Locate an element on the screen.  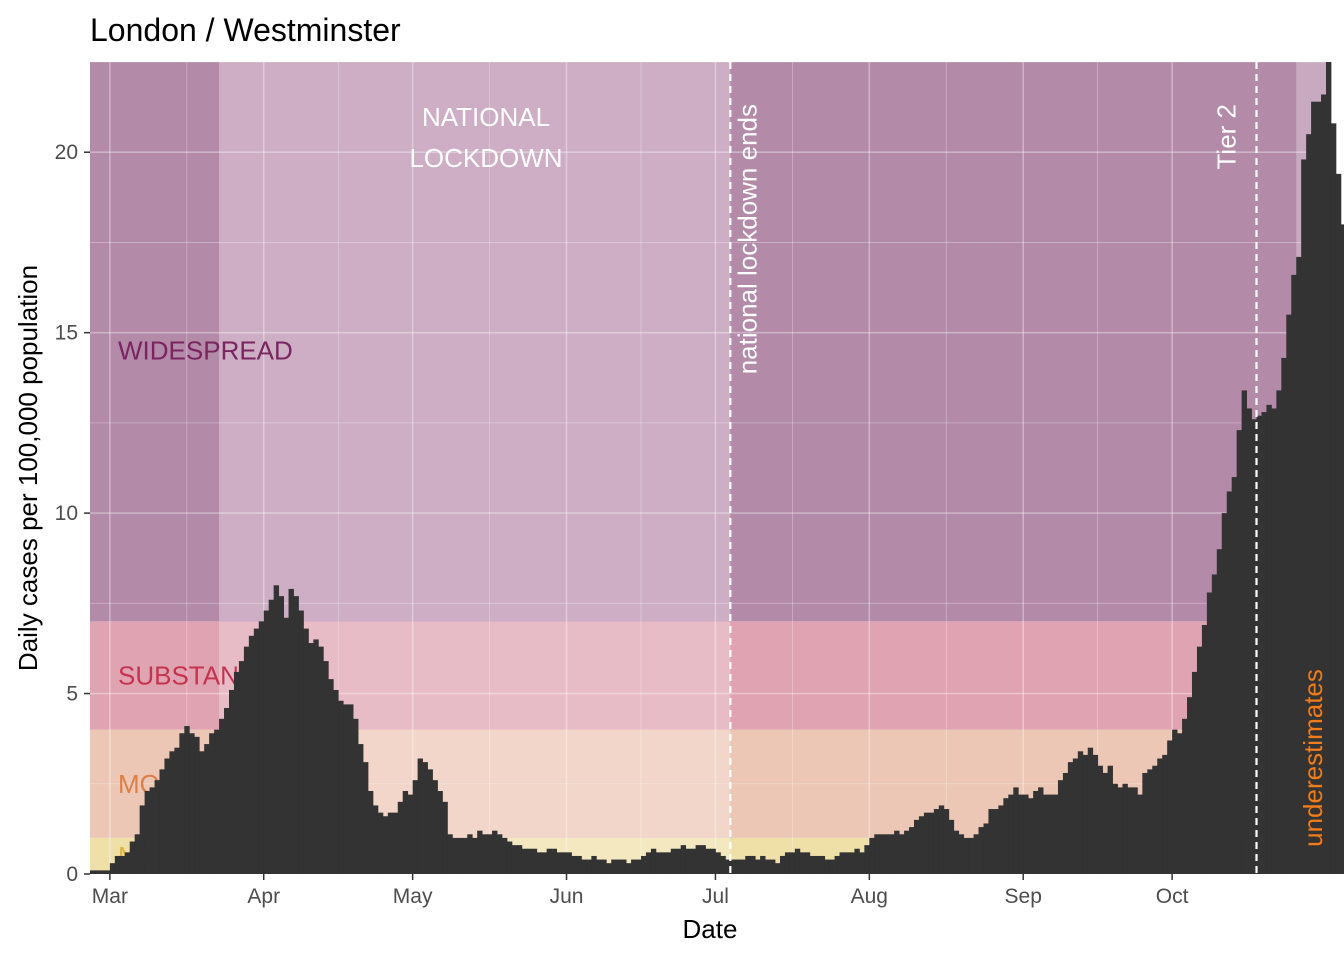
x-axis-title: Date is located at coordinates (710, 929).